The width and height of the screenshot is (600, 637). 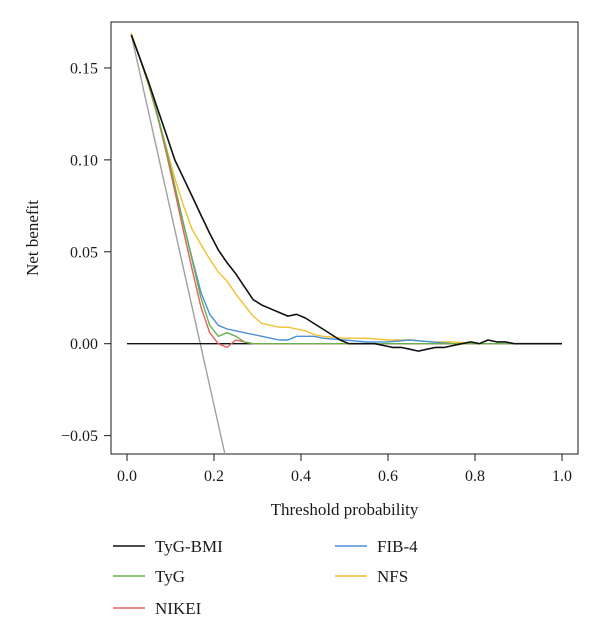 What do you see at coordinates (178, 608) in the screenshot?
I see `legend-label-nikei: NIKEI` at bounding box center [178, 608].